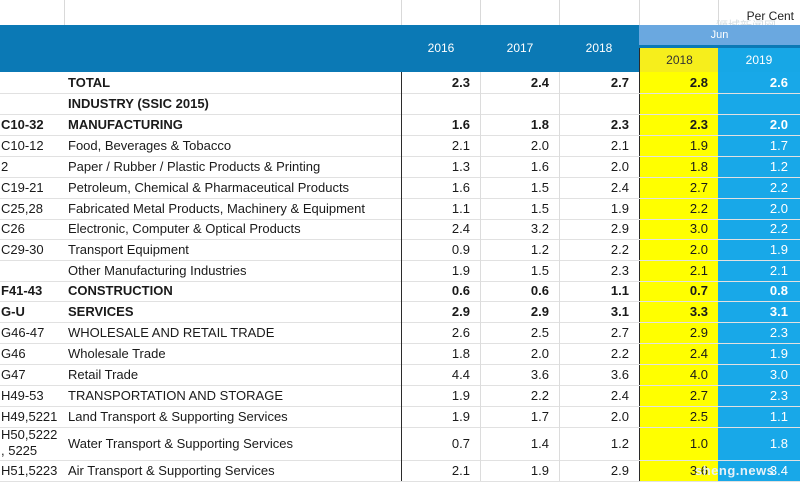 This screenshot has height=482, width=800. I want to click on value-v2018: 1.2, so click(619, 443).